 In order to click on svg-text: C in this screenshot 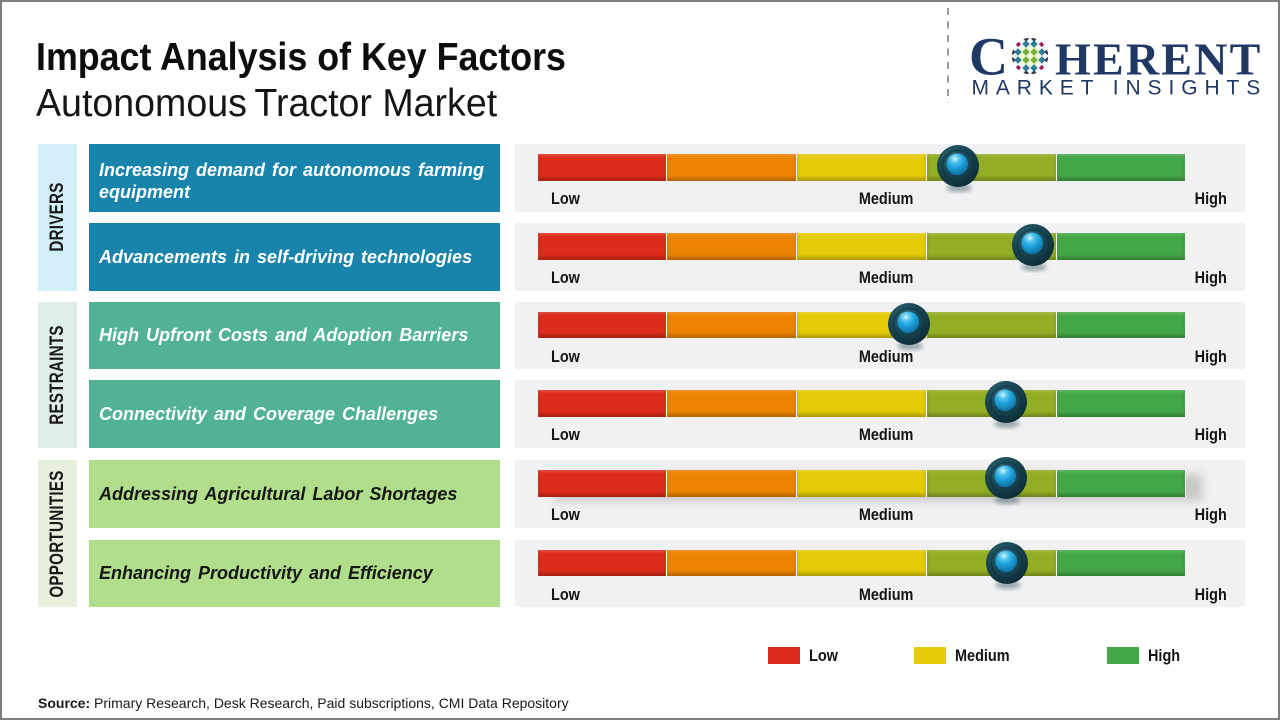, I will do `click(988, 57)`.